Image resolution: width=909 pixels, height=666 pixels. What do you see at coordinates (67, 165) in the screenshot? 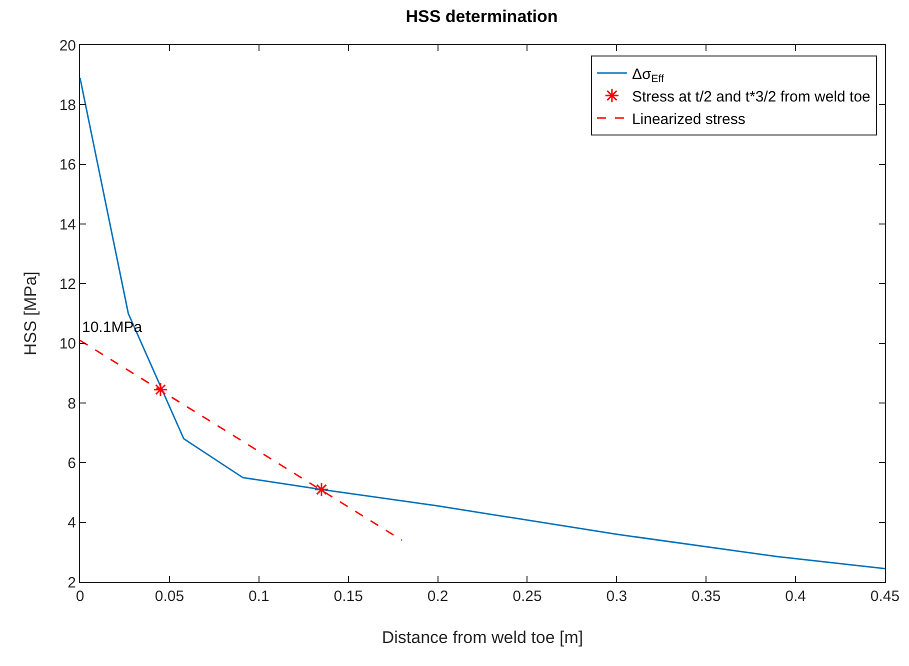
I see `y-tick-label: 16` at bounding box center [67, 165].